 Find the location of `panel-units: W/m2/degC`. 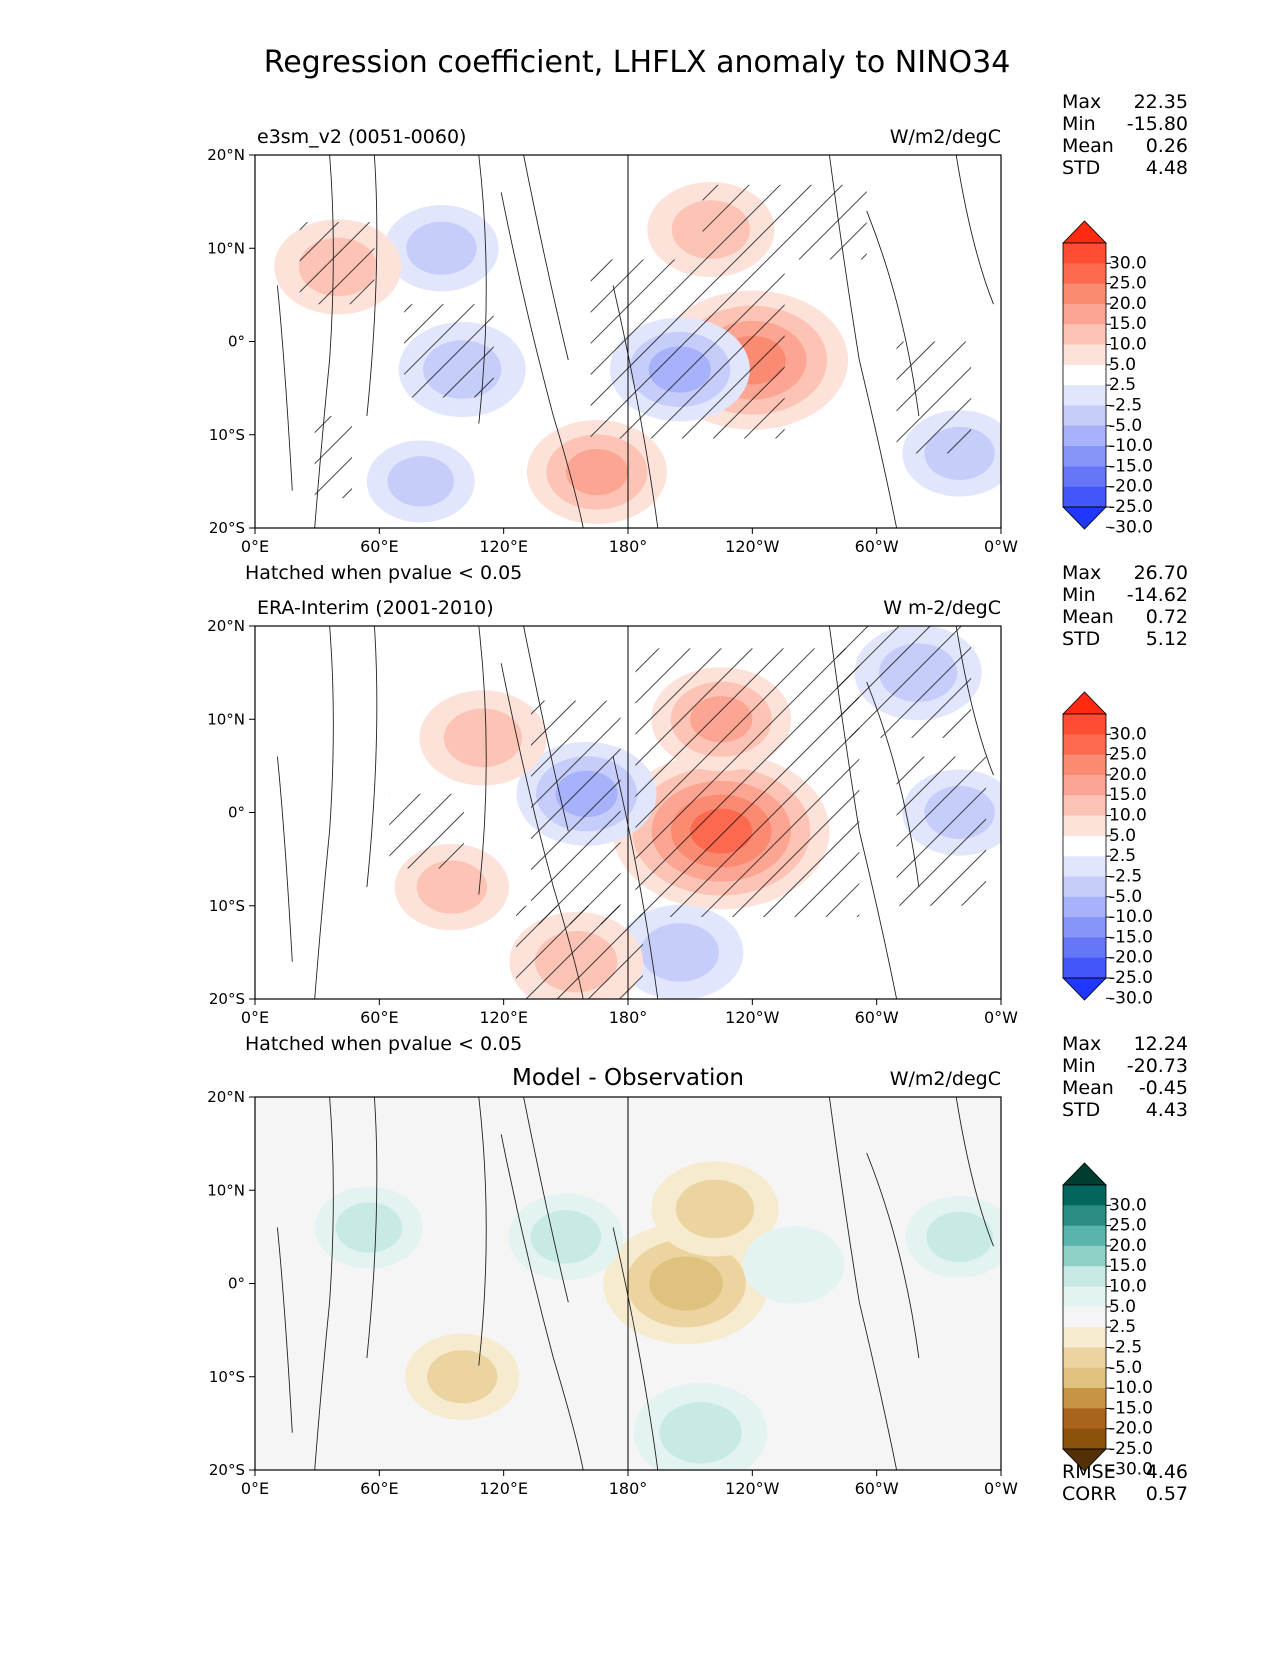

panel-units: W/m2/degC is located at coordinates (945, 137).